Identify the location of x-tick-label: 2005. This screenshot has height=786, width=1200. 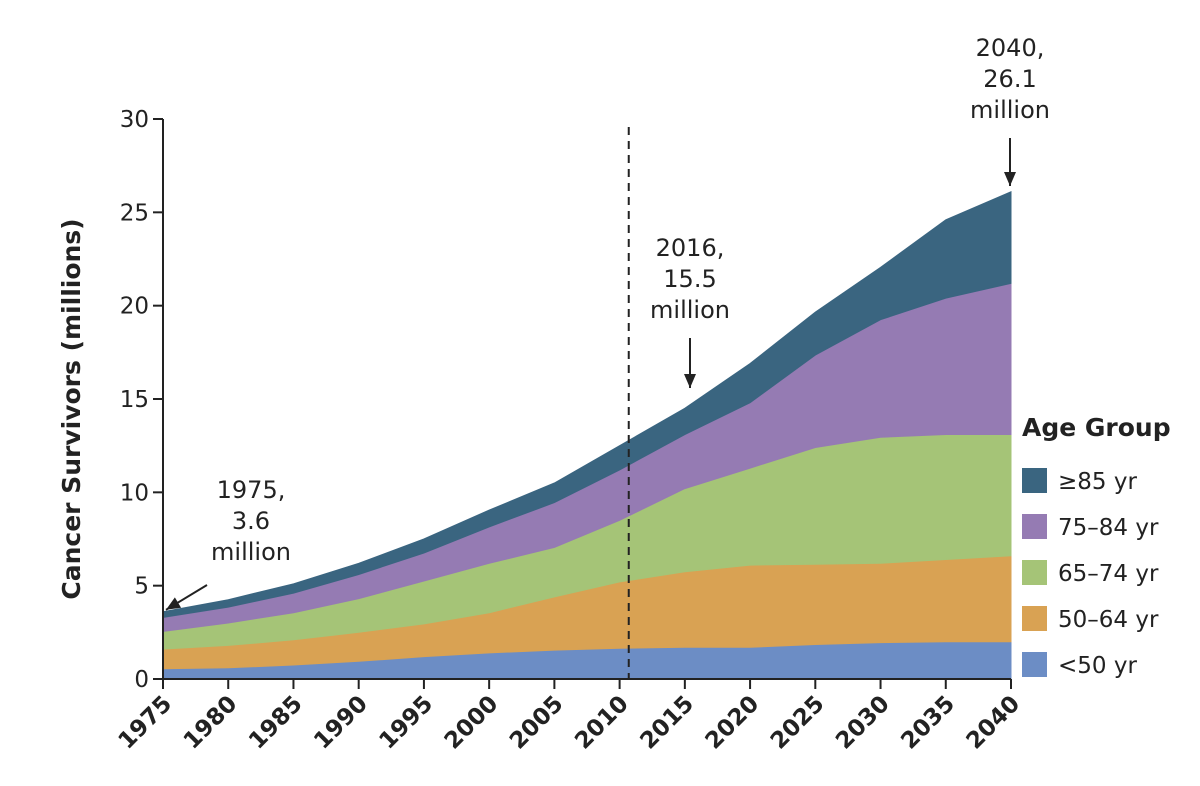
(537, 723).